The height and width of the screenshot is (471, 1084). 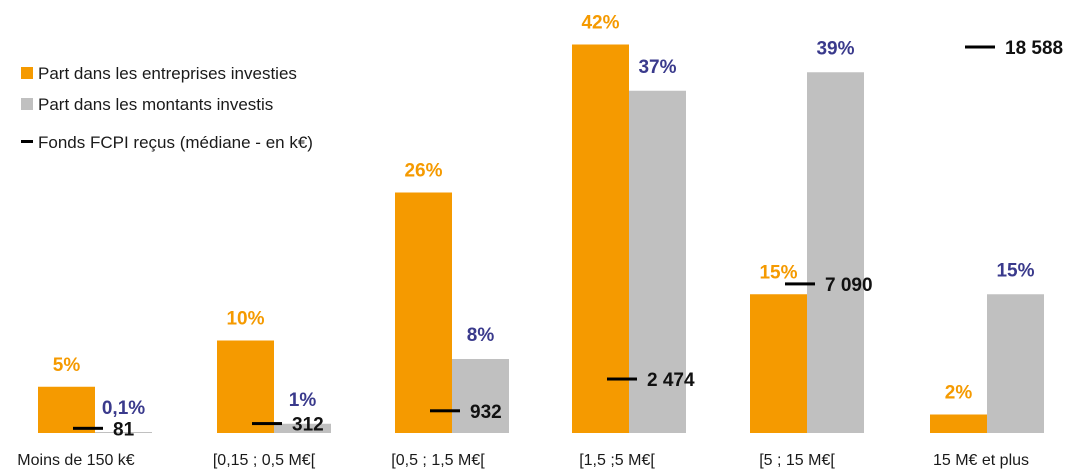 I want to click on x-tick-label-2: [0,5 ; 1,5 M€[, so click(x=438, y=460).